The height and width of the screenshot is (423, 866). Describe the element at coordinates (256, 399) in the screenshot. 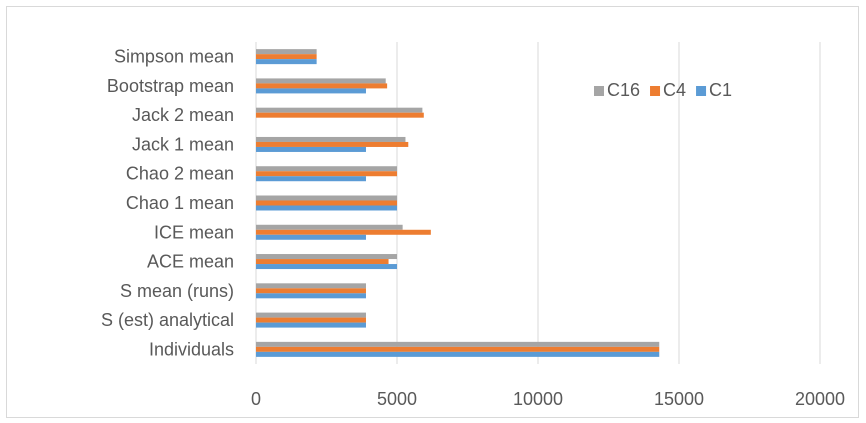

I see `x-tick-label-0: 0` at that location.